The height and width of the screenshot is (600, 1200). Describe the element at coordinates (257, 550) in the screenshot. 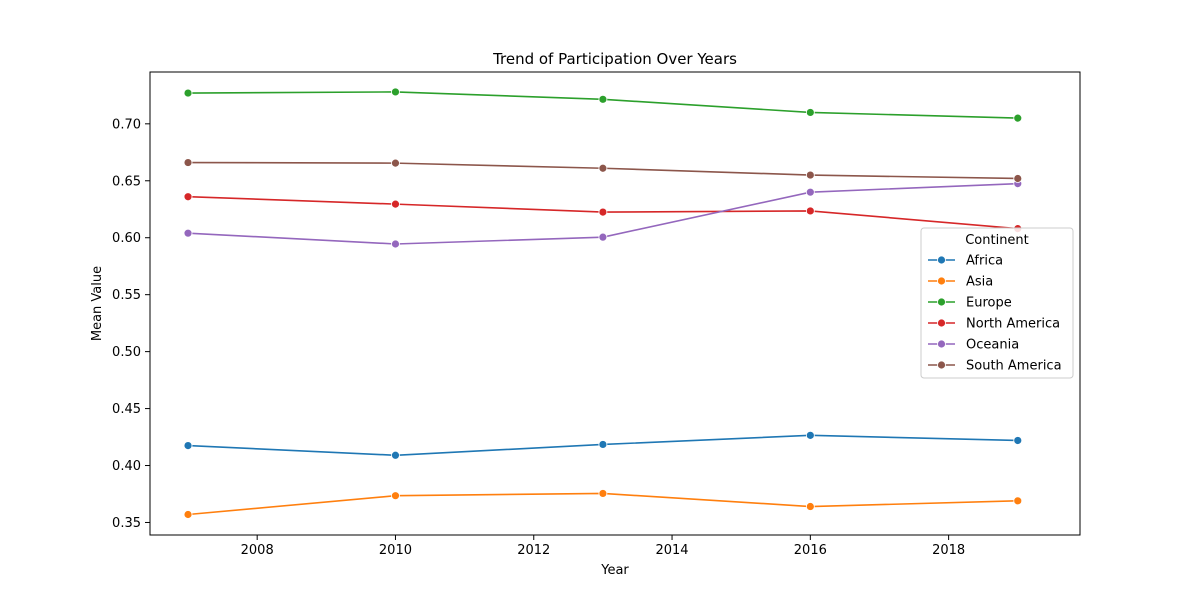

I see `x-tick-label: 2008` at that location.